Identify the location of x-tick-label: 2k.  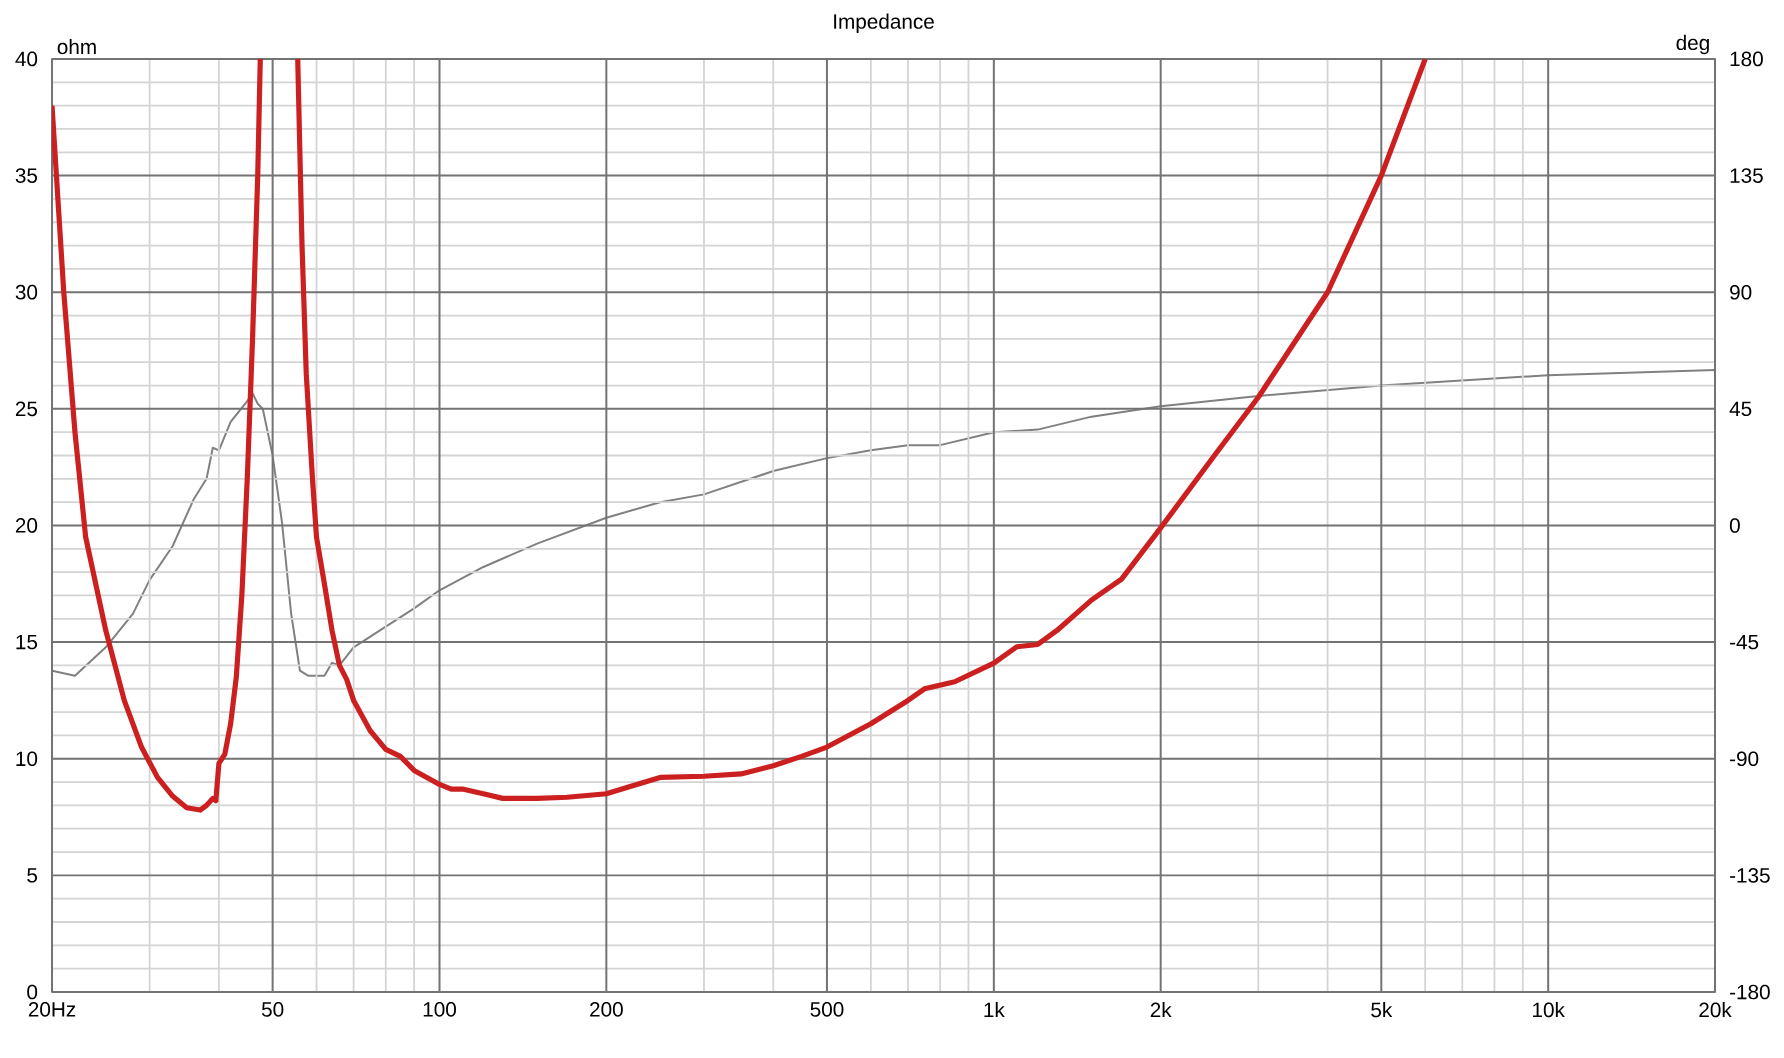
(1161, 1010).